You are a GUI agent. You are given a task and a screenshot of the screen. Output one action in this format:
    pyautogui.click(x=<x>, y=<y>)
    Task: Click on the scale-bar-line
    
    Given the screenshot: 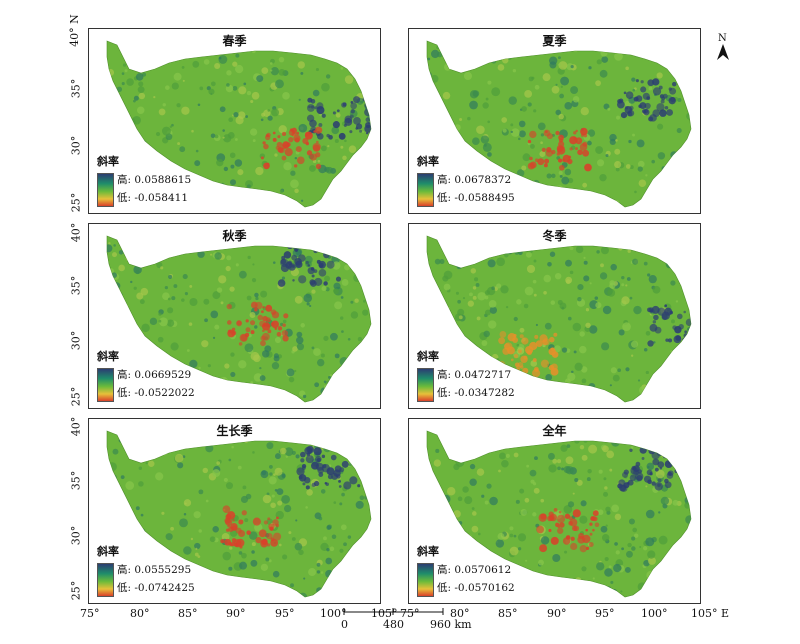 What is the action you would take?
    pyautogui.click(x=393, y=611)
    